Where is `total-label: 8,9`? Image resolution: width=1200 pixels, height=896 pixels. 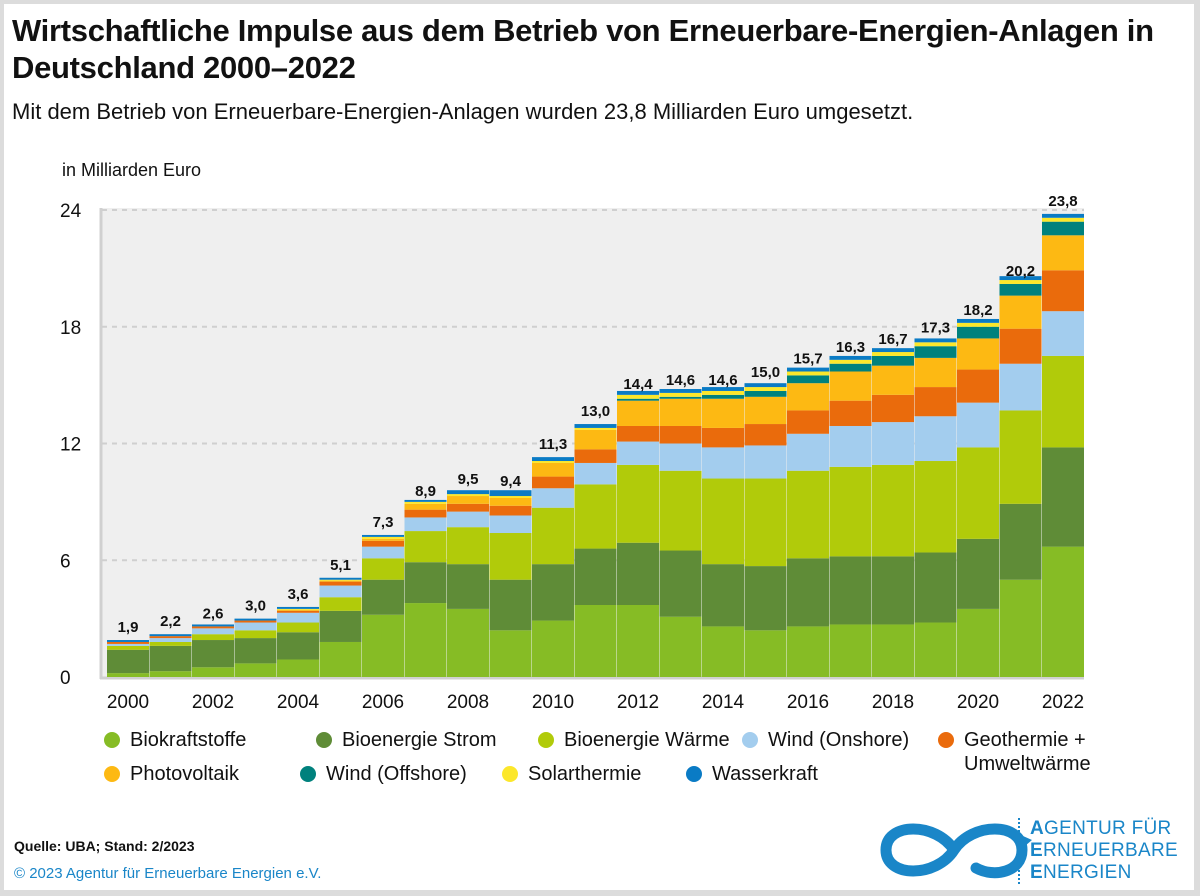 total-label: 8,9 is located at coordinates (425, 491).